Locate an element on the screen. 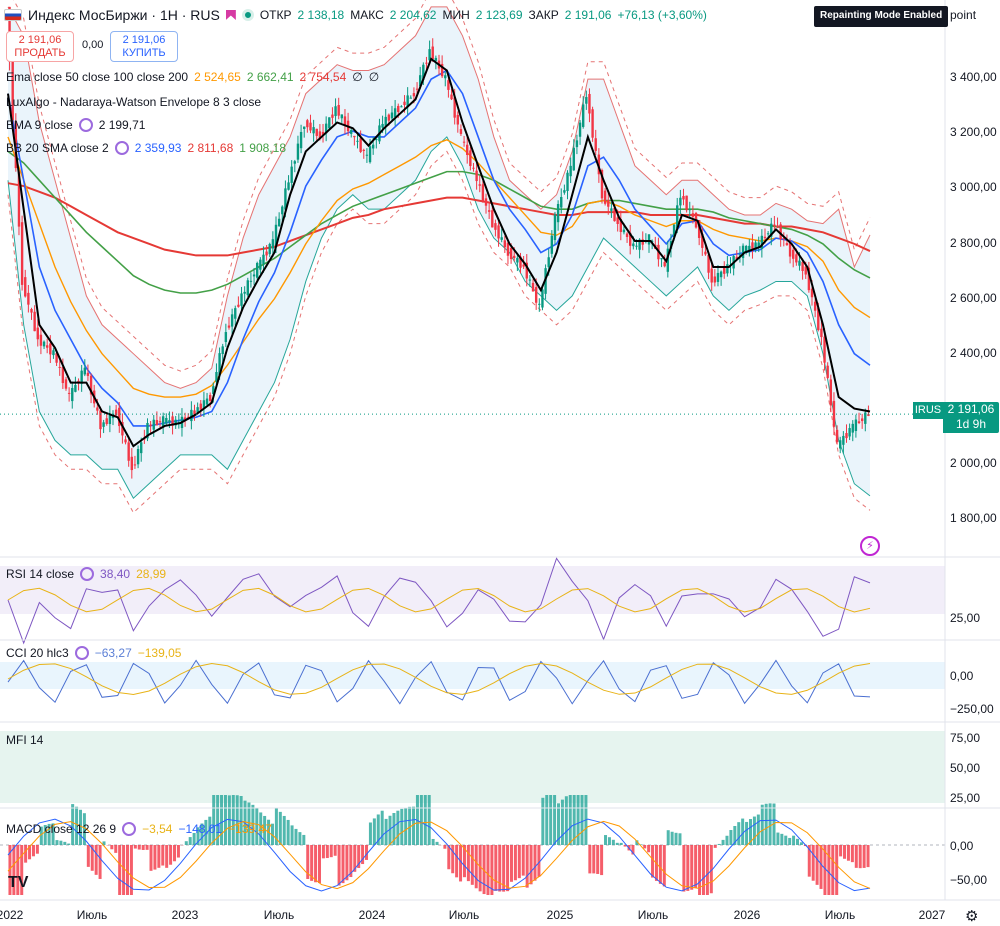 The width and height of the screenshot is (1000, 926). mfi-pane is located at coordinates (472, 767).